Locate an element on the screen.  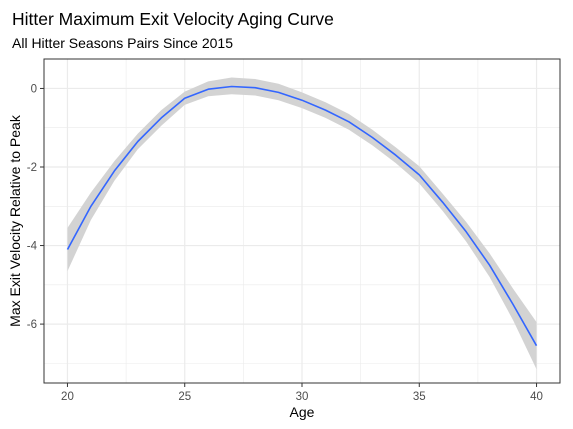
x-axis-label: Age is located at coordinates (302, 412).